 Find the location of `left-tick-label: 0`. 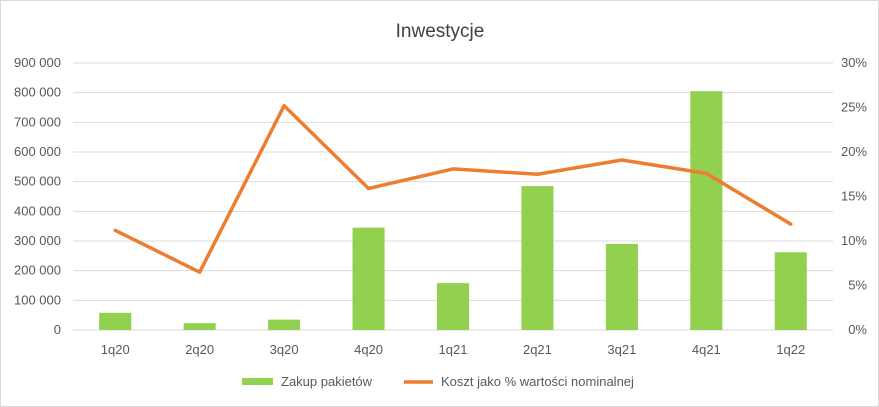

left-tick-label: 0 is located at coordinates (57, 329).